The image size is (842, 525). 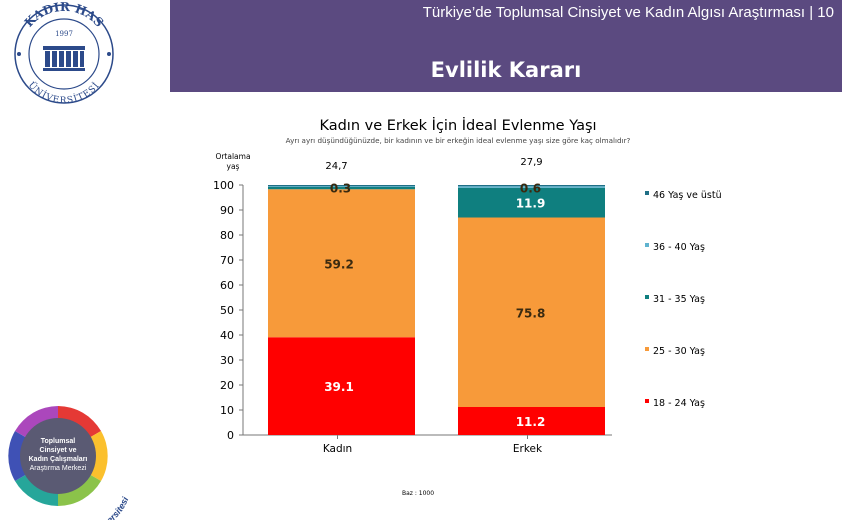 What do you see at coordinates (227, 260) in the screenshot?
I see `y-tick-label: 70` at bounding box center [227, 260].